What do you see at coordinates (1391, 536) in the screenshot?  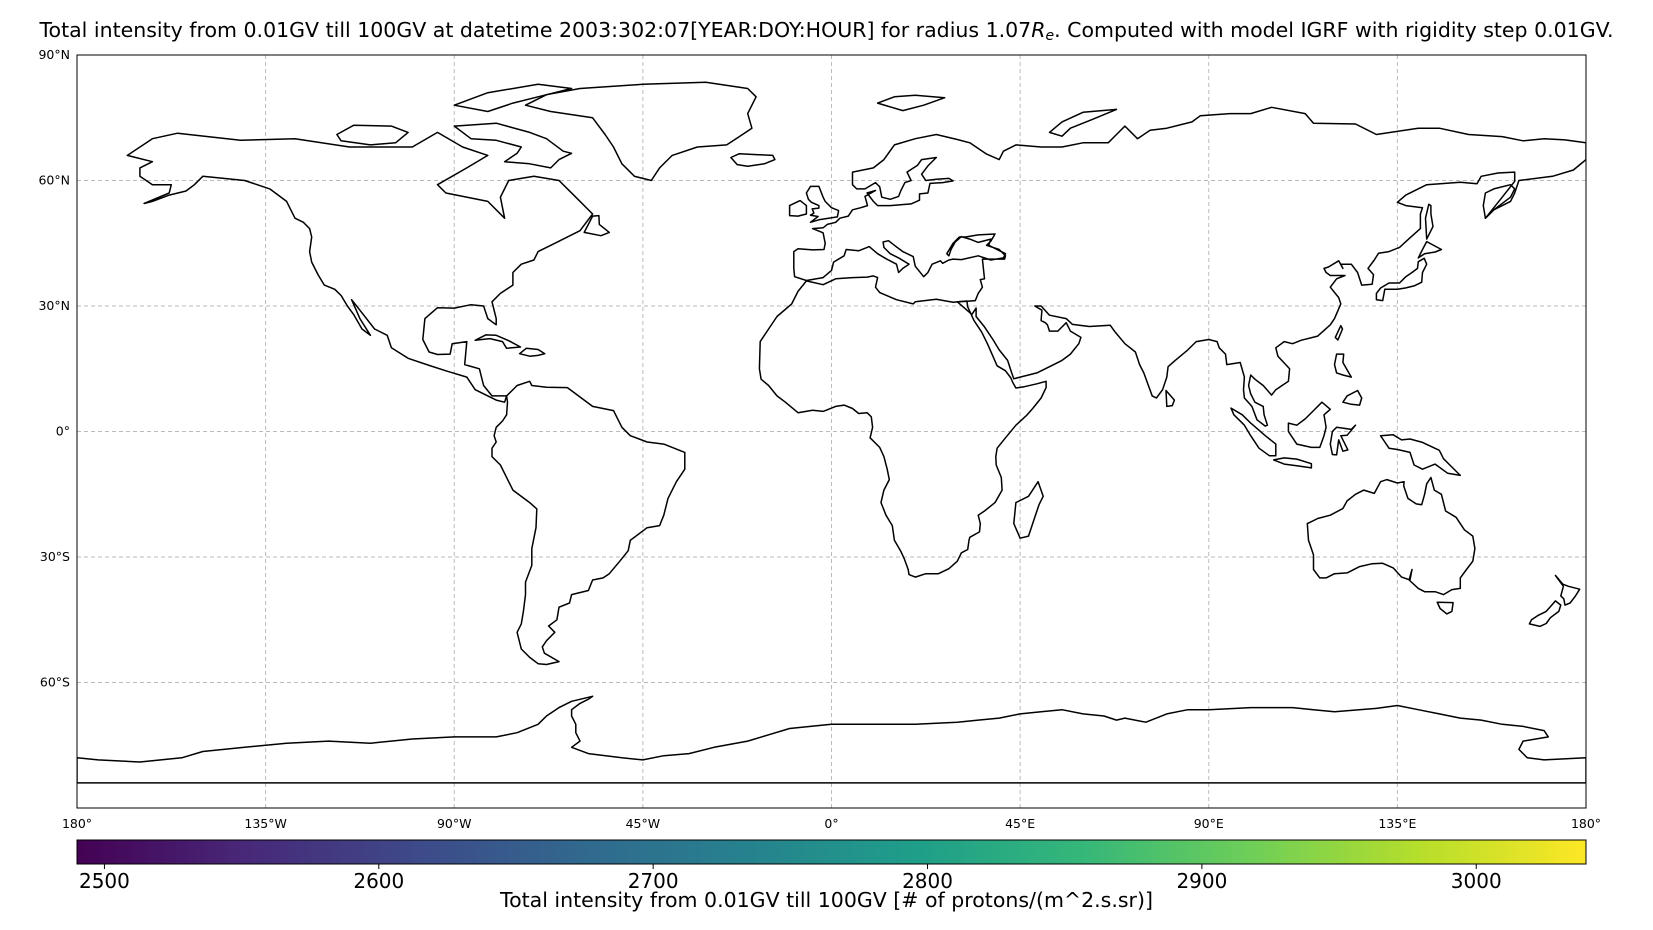 I see `coastline-australia` at bounding box center [1391, 536].